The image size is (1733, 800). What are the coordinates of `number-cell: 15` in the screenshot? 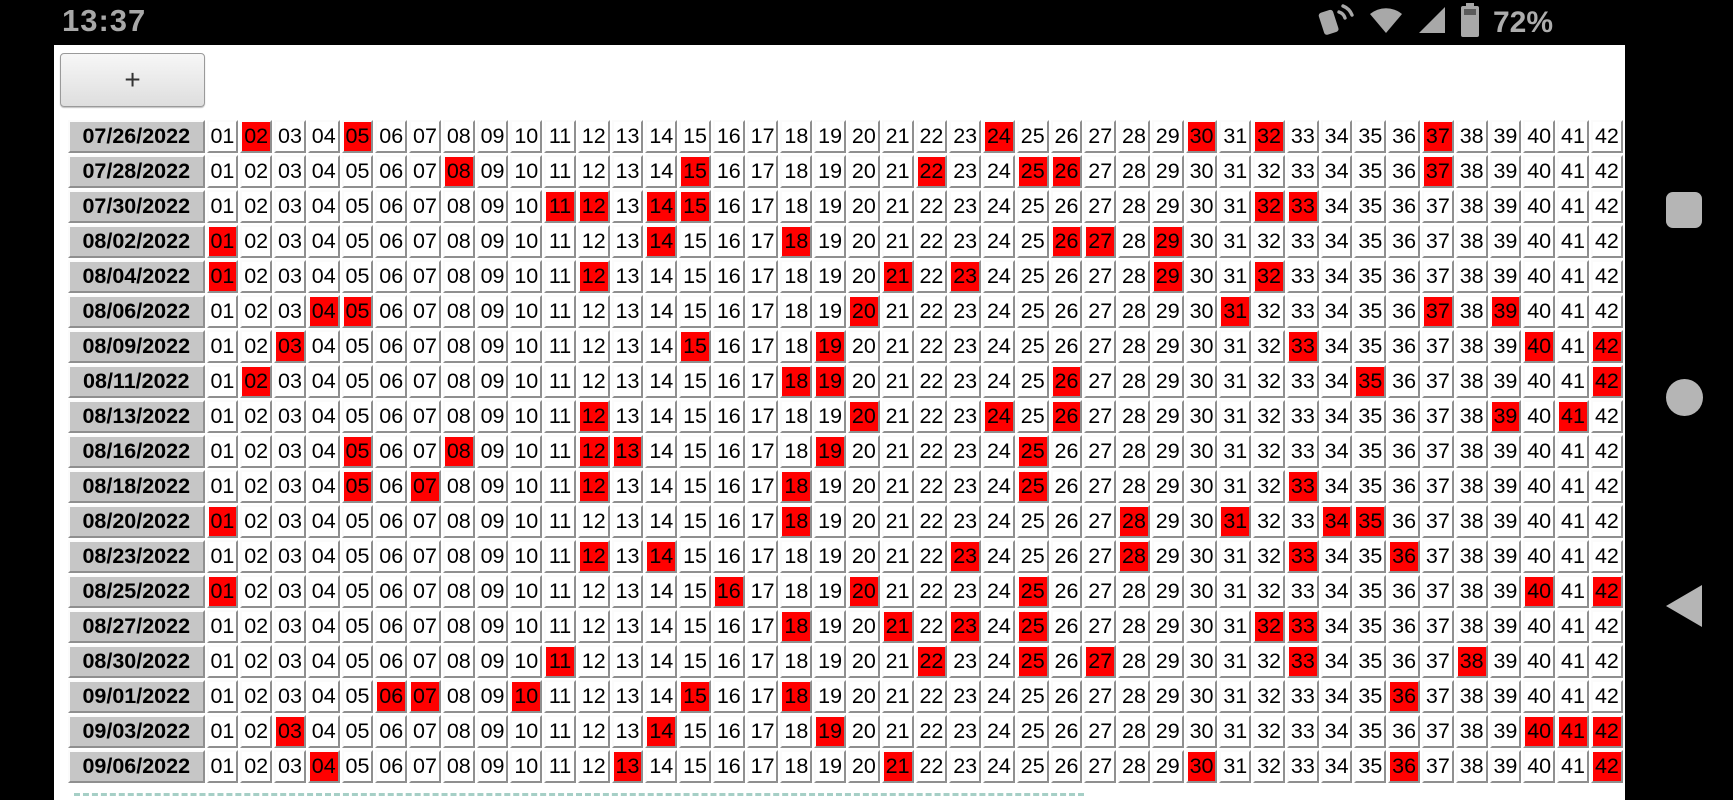 It's located at (695, 486).